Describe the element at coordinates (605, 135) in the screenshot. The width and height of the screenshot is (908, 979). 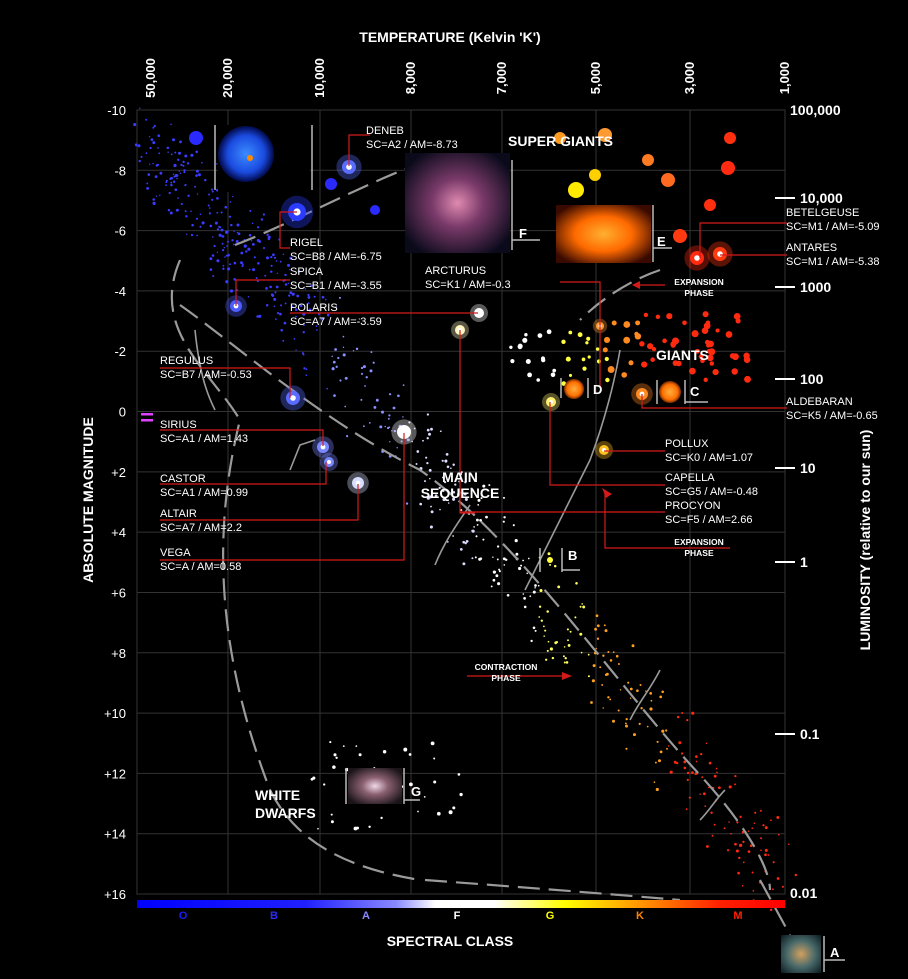
I see `super-giant-dot` at that location.